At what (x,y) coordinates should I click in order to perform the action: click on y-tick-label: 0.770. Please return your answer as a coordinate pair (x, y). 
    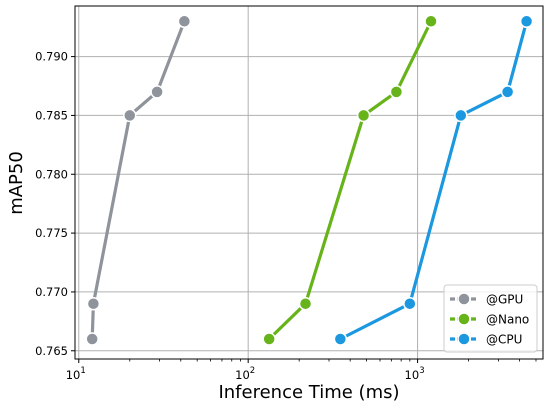
    Looking at the image, I should click on (51, 292).